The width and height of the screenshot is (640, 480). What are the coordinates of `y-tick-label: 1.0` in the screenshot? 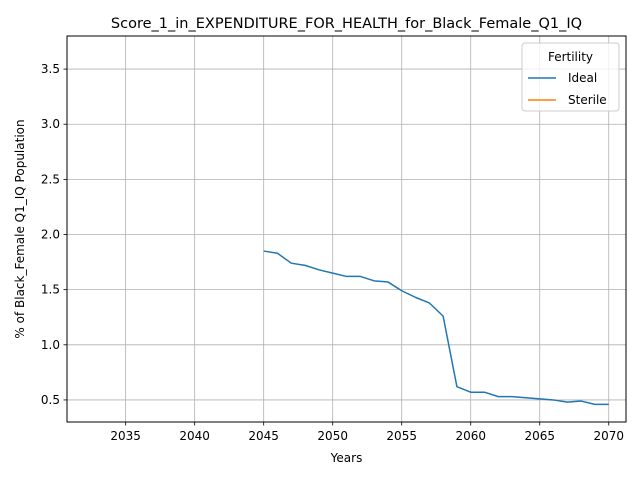 It's located at (50, 345).